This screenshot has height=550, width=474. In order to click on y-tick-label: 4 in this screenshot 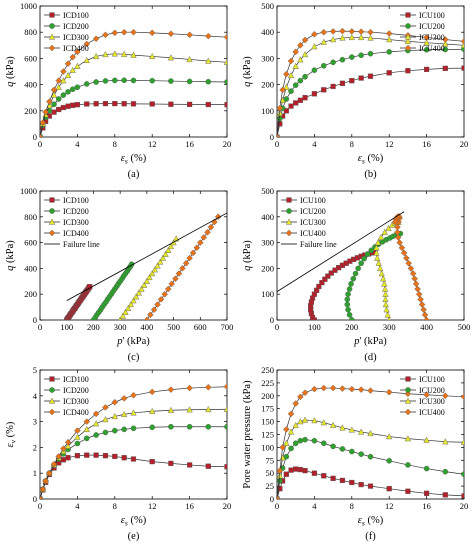, I will do `click(35, 396)`.